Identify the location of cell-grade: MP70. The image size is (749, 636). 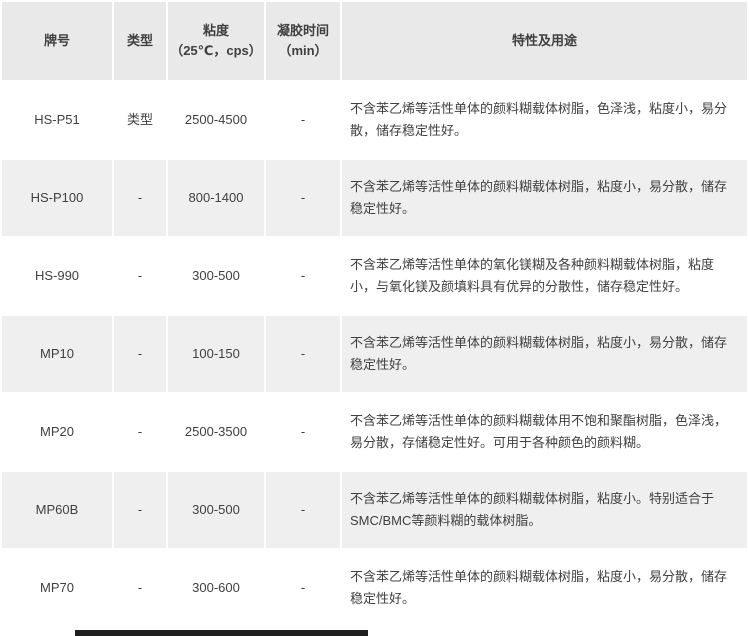
(57, 588).